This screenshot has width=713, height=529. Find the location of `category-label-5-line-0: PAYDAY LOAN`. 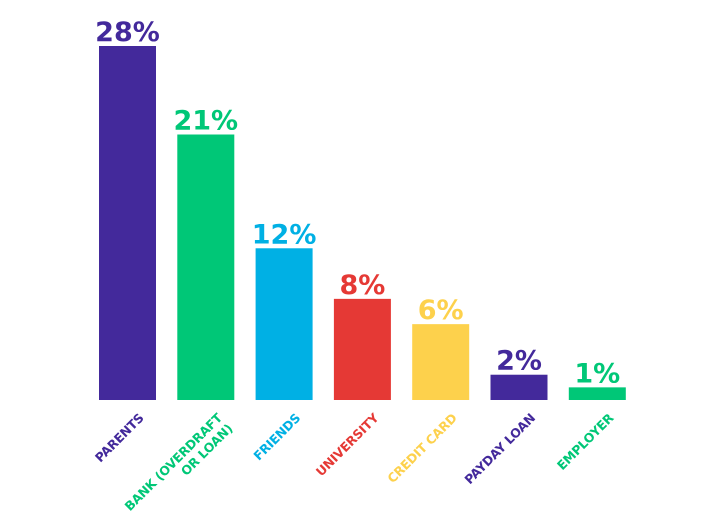

category-label-5-line-0: PAYDAY LOAN is located at coordinates (499, 448).